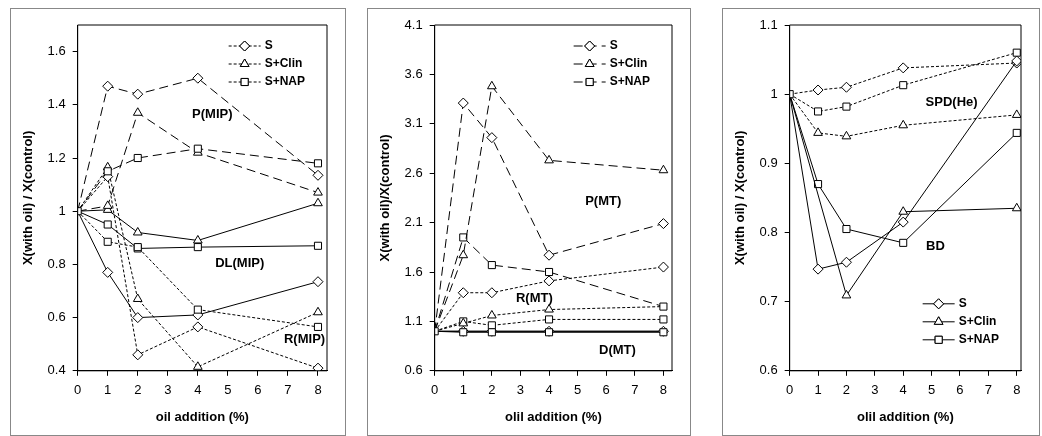 This screenshot has height=436, width=1042. What do you see at coordinates (413, 172) in the screenshot?
I see `y-tick-label: 2.6` at bounding box center [413, 172].